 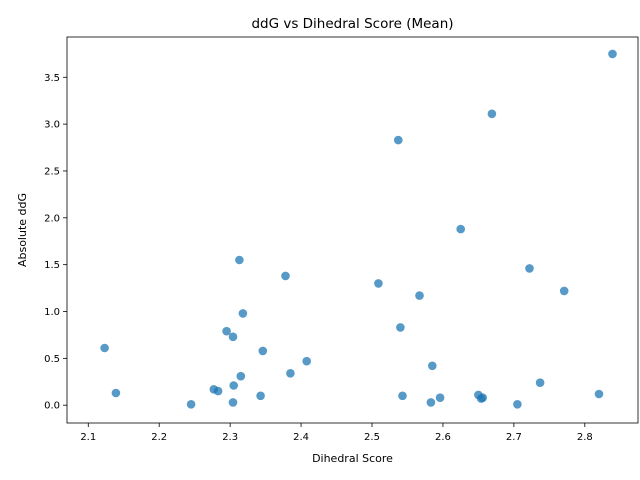 I want to click on x-tick-label: 2.5, so click(x=372, y=437).